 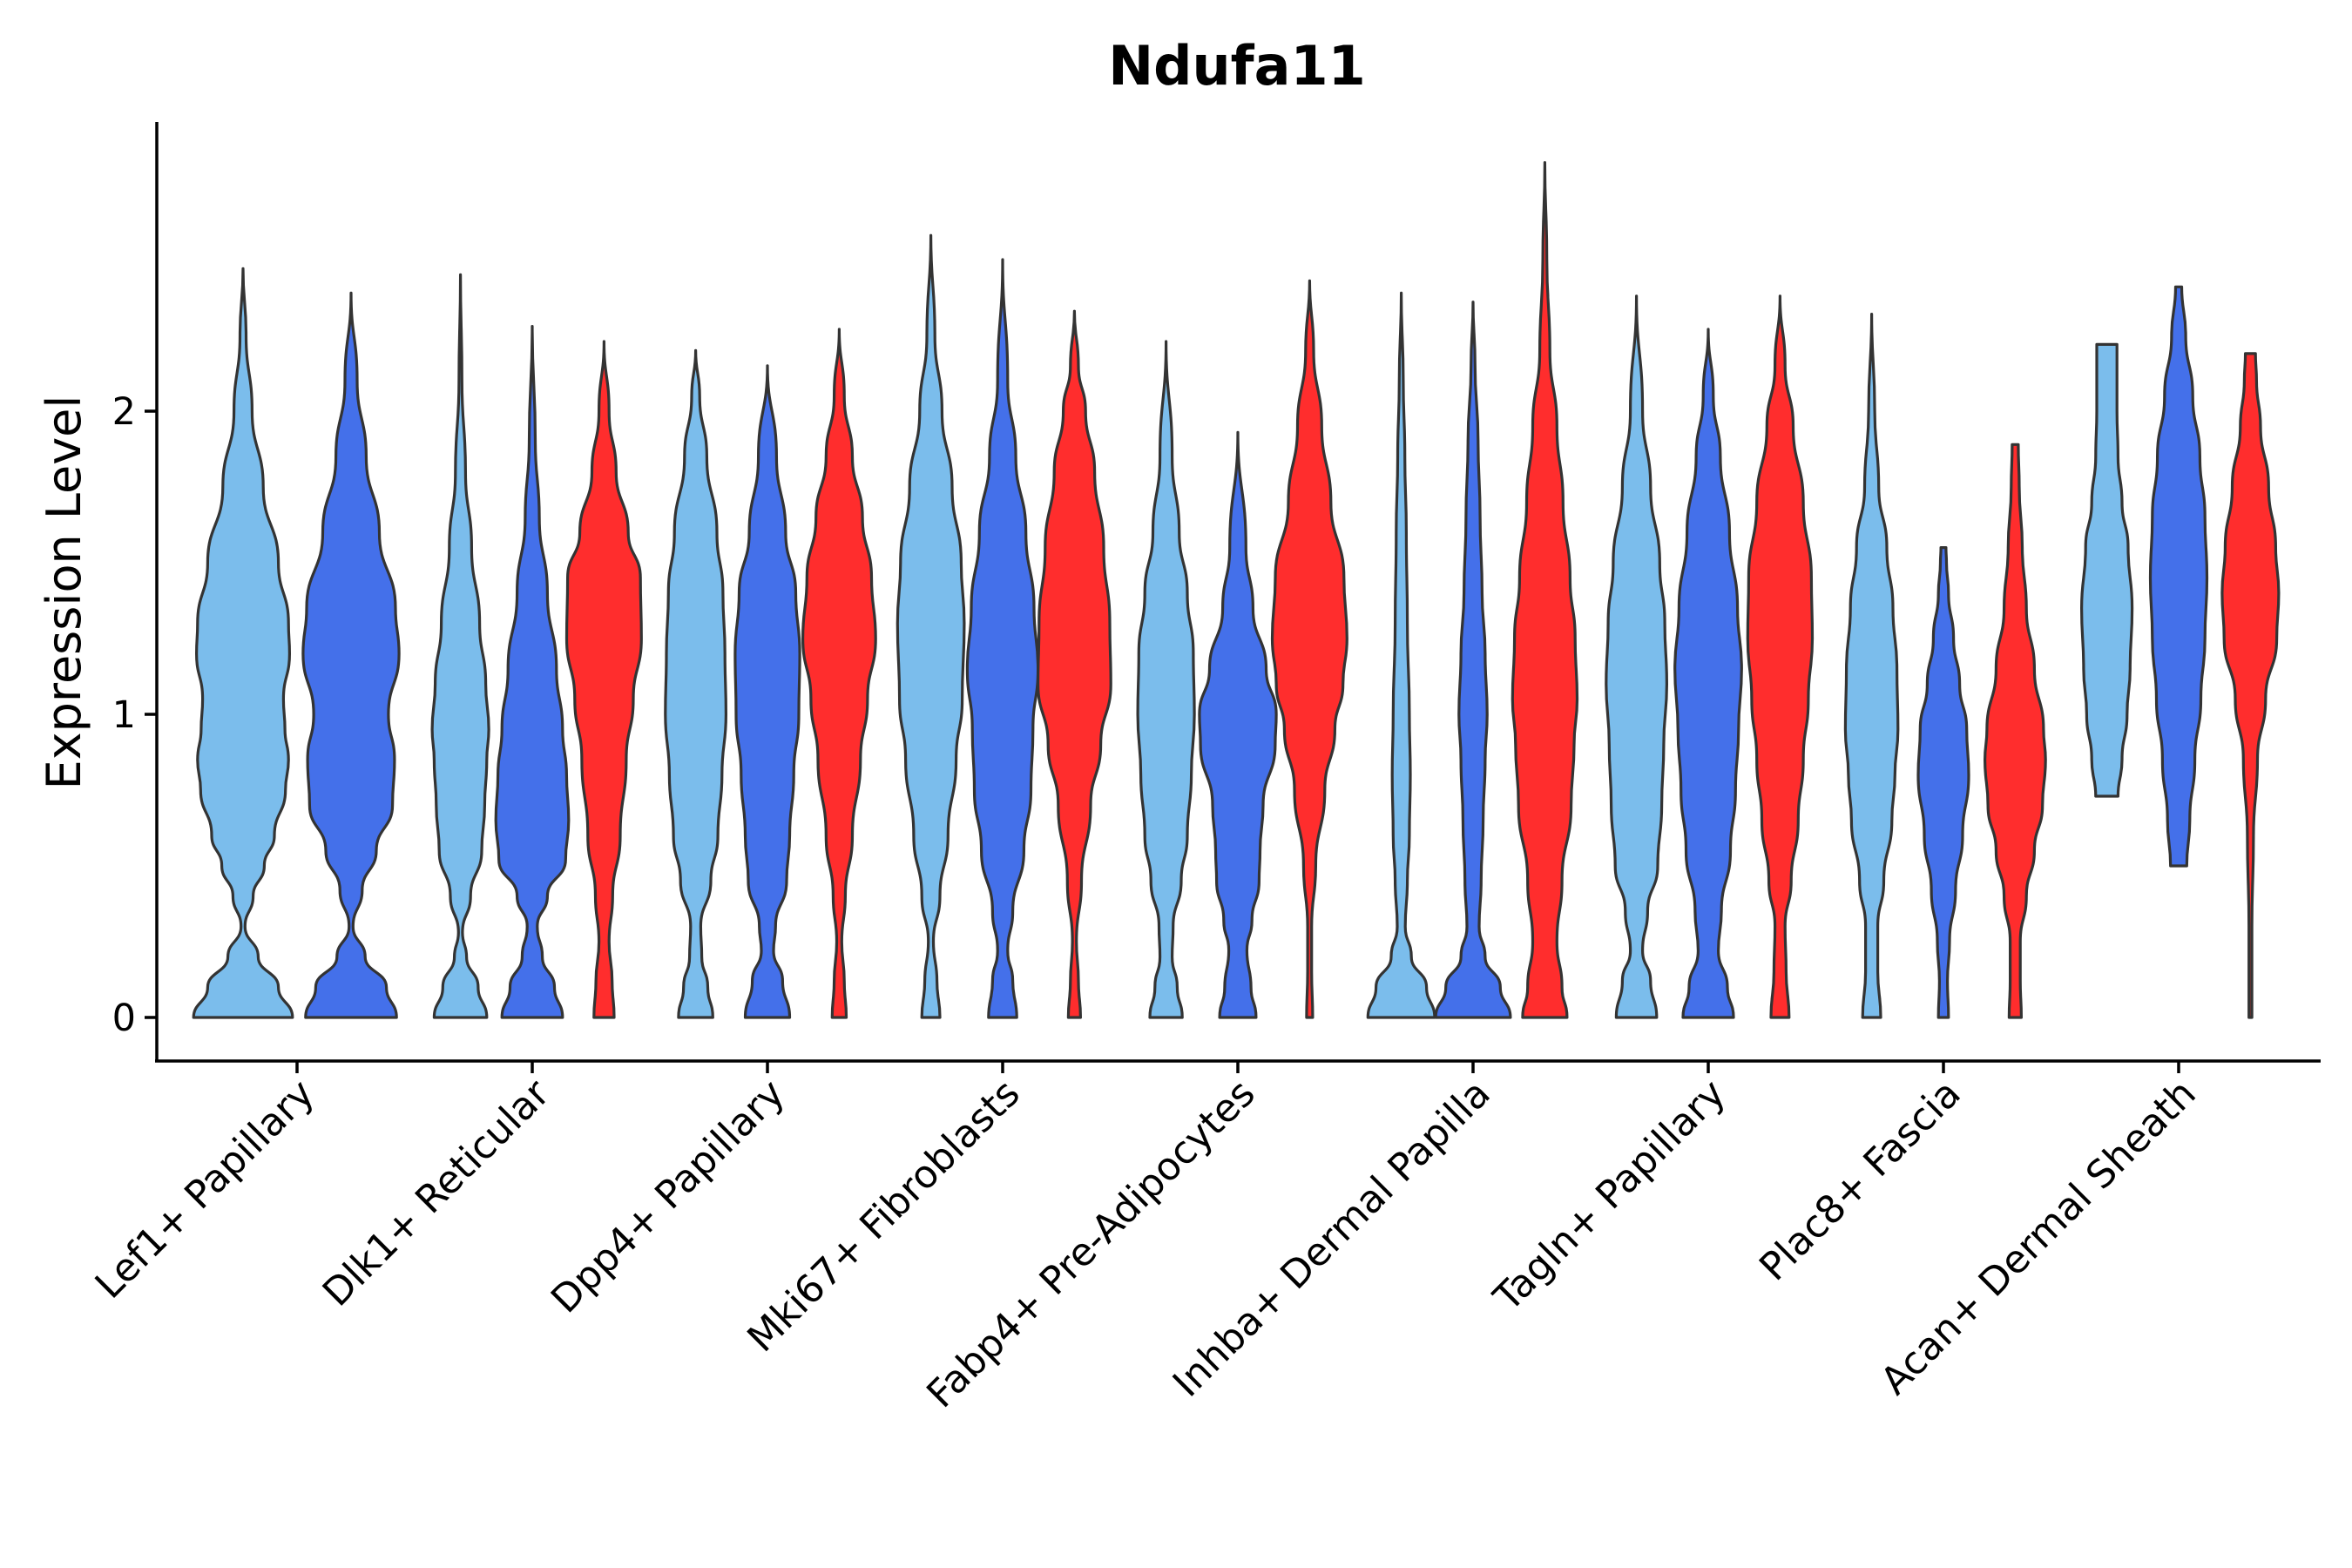 I want to click on y-tick-label: 1, so click(x=124, y=715).